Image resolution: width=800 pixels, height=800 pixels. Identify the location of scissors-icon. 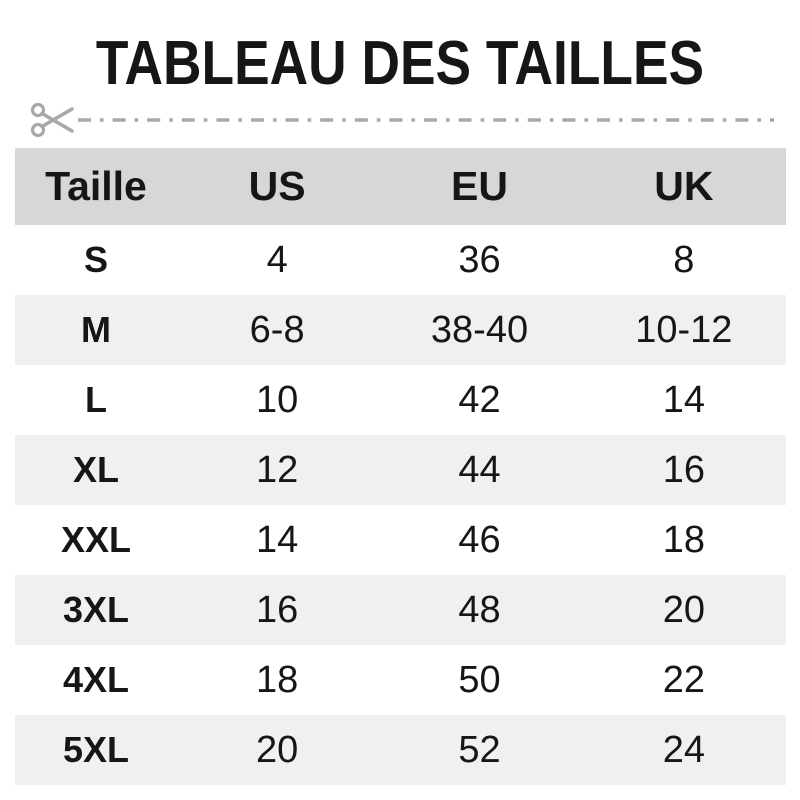
(52, 120).